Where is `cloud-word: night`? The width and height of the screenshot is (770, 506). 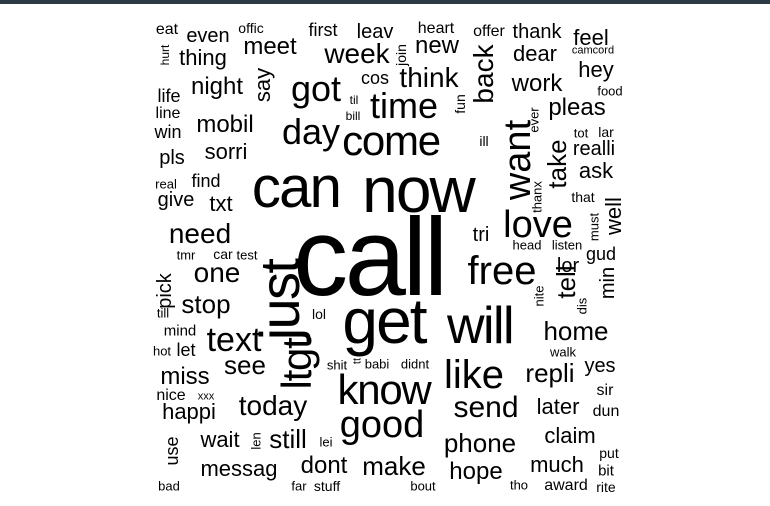 cloud-word: night is located at coordinates (217, 86).